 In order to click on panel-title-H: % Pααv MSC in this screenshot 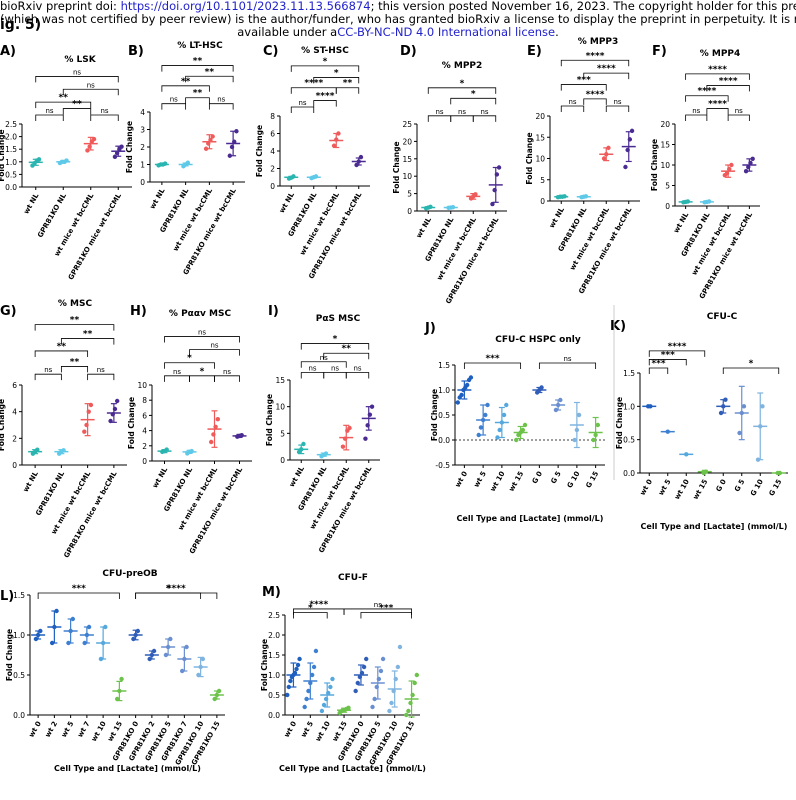, I will do `click(200, 314)`.